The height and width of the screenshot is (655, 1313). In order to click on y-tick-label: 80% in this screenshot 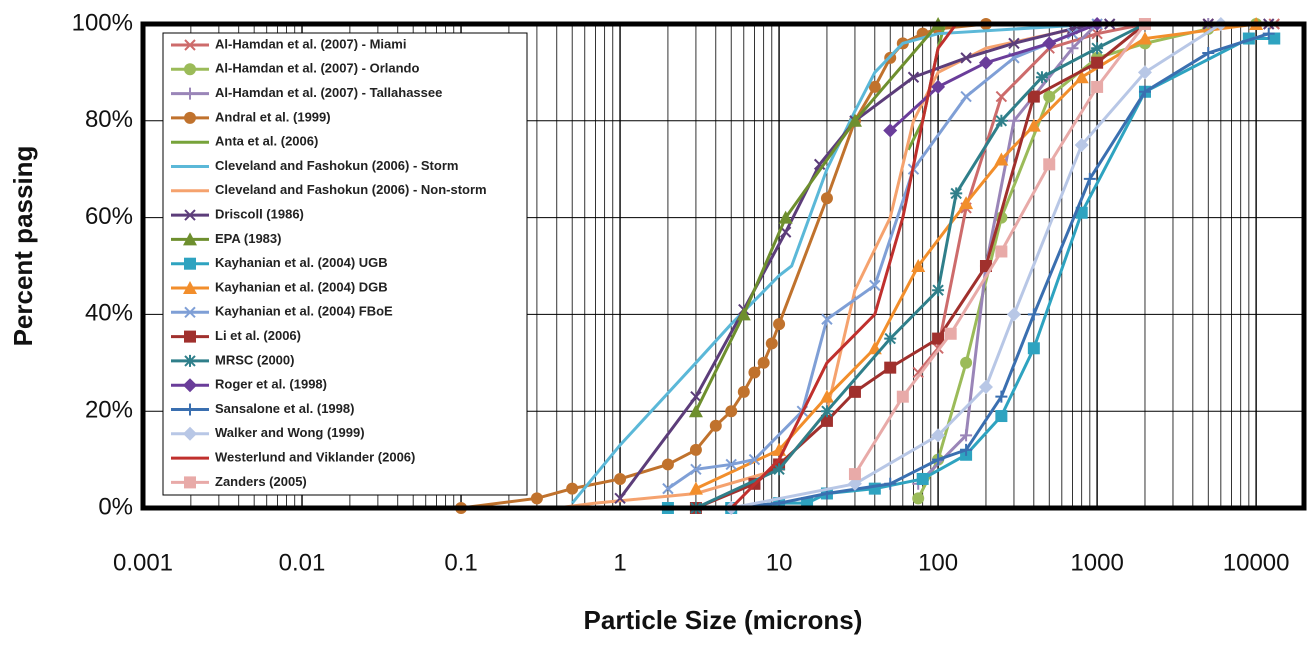, I will do `click(109, 119)`.